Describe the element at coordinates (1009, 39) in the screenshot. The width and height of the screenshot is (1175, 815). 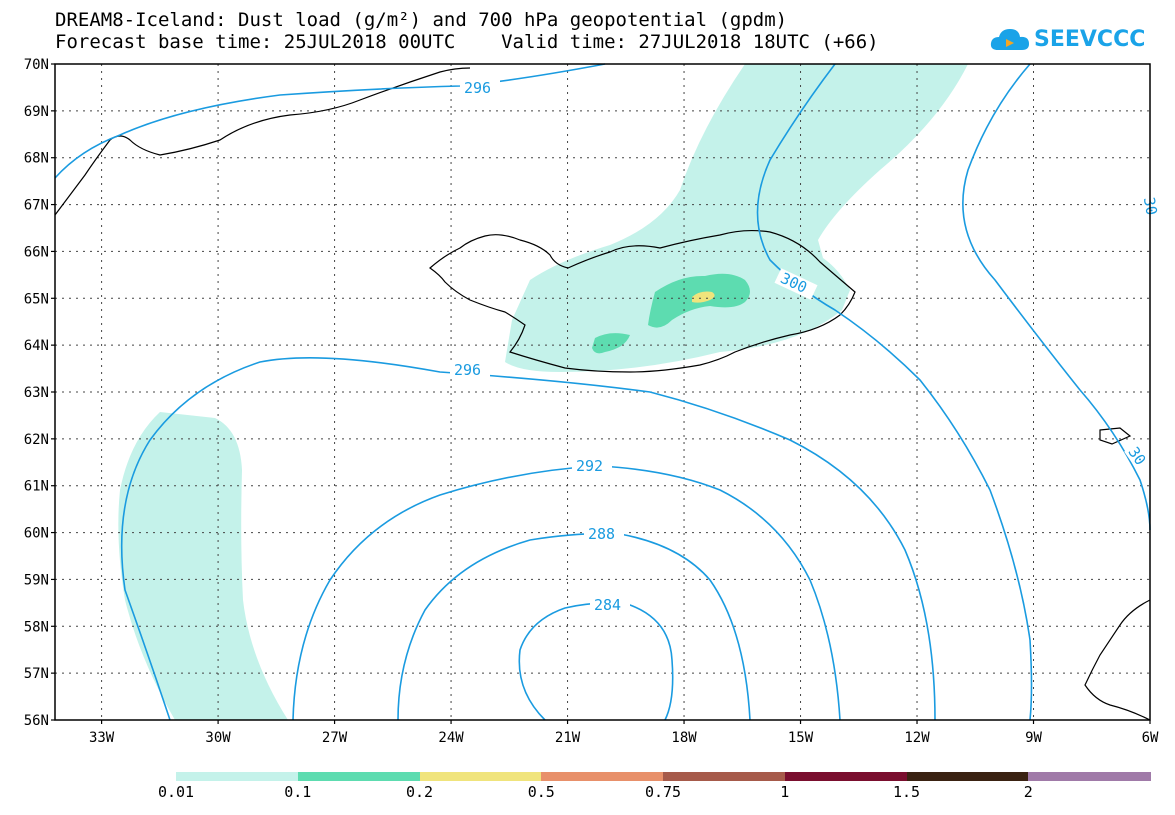
I see `cloud-icon` at that location.